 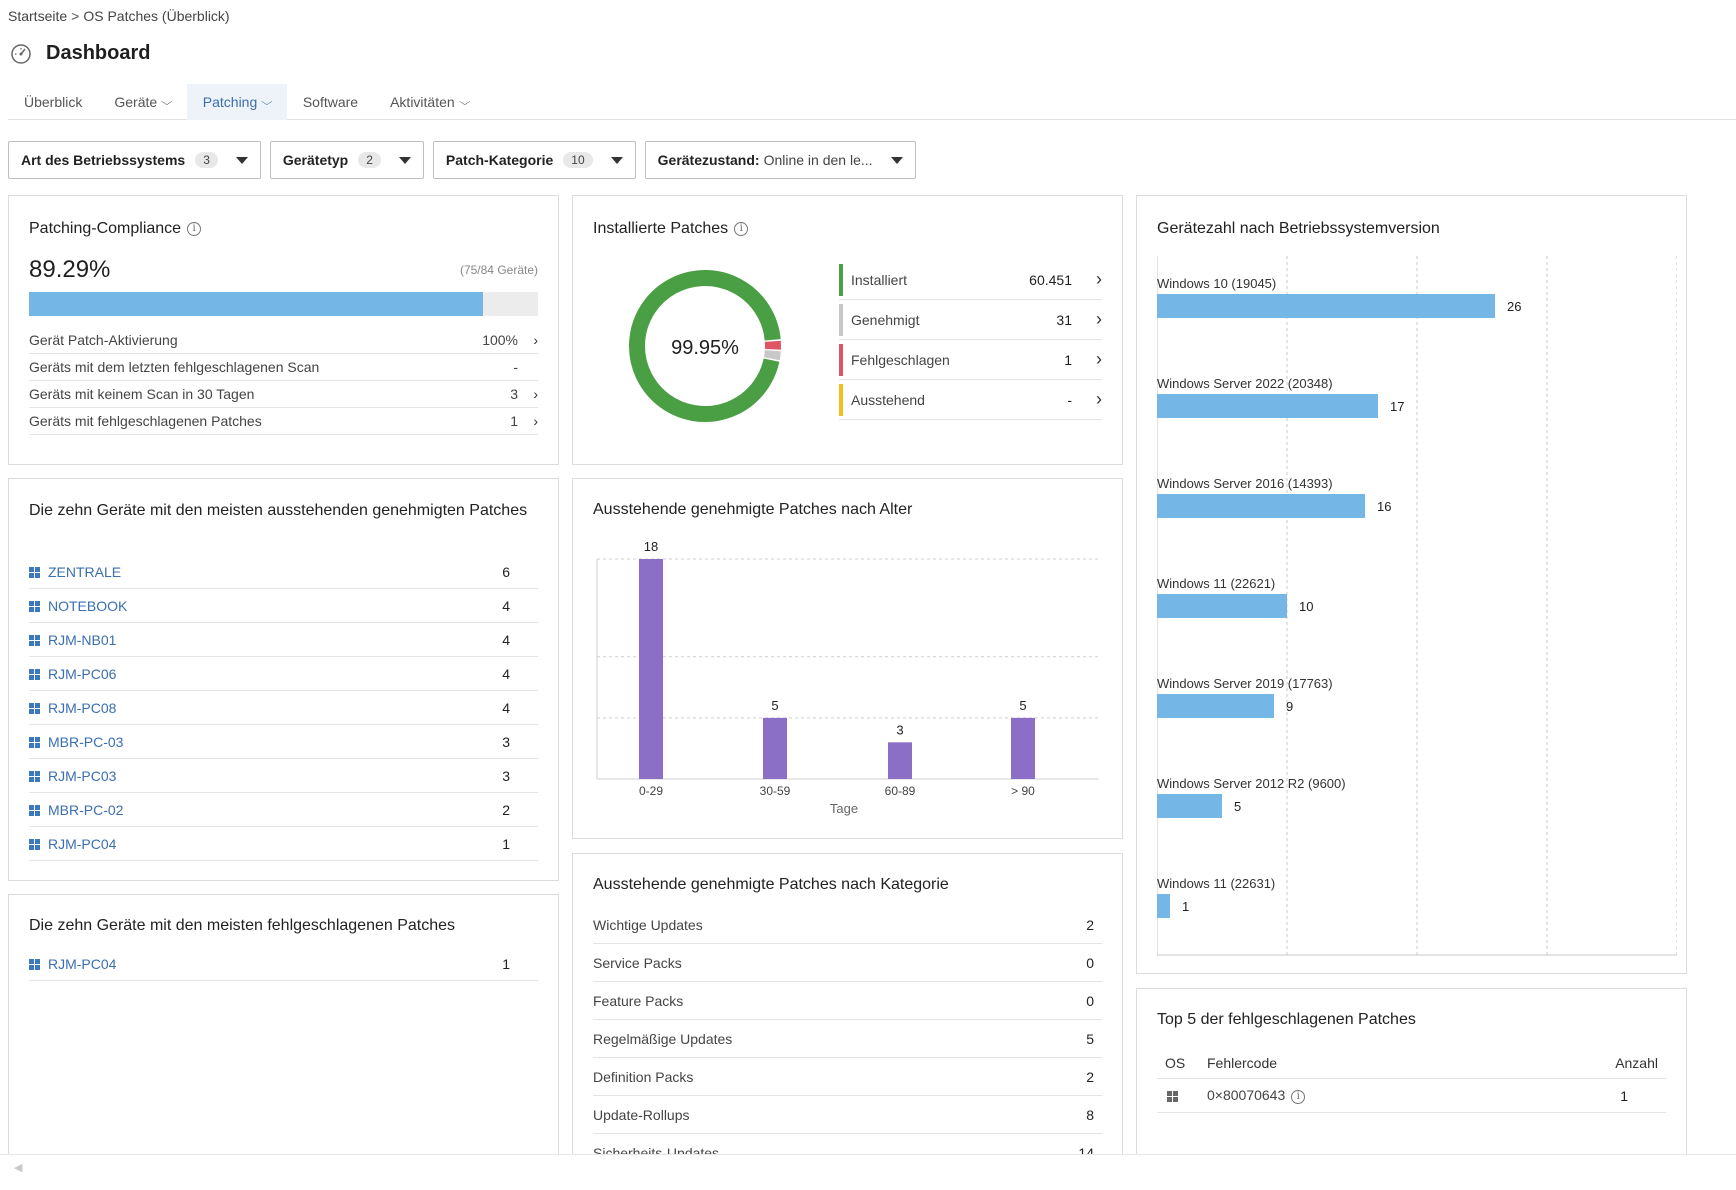 I want to click on device-link: RJM-PC03, so click(x=82, y=775).